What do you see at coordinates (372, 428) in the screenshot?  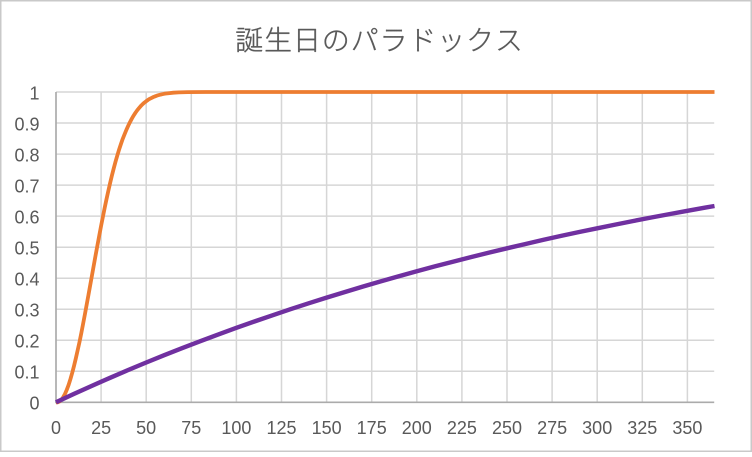 I see `svg-text: 175` at bounding box center [372, 428].